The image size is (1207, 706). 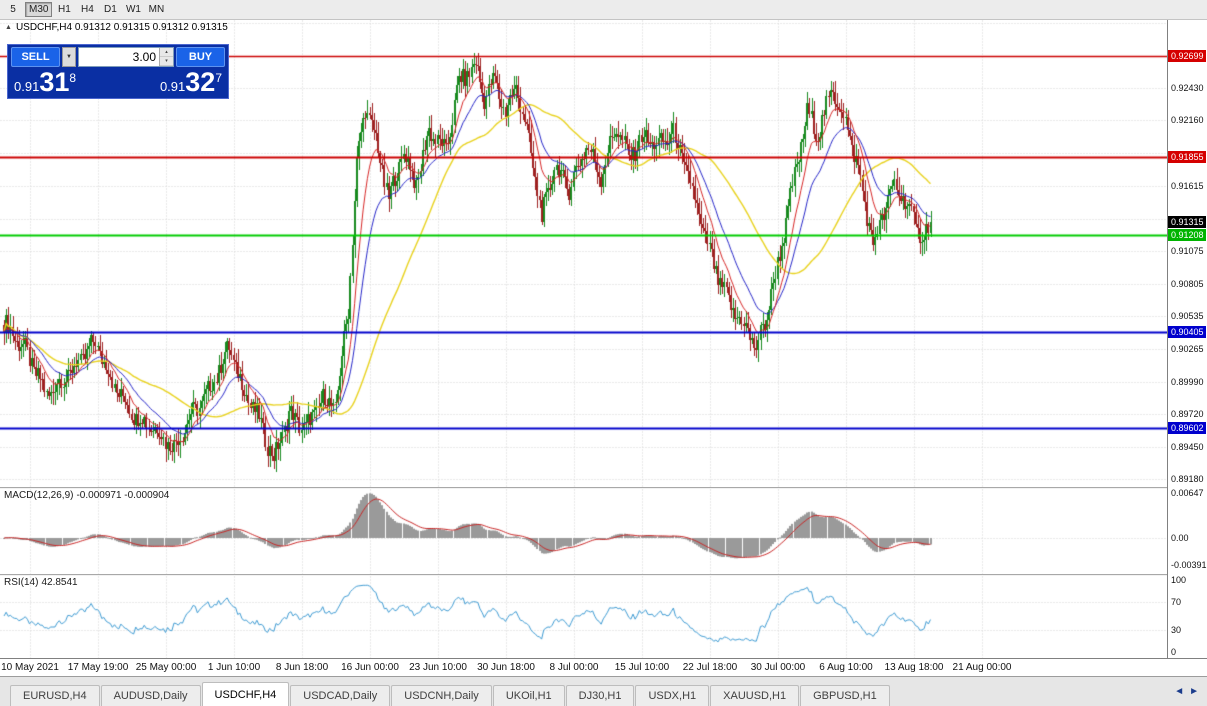 I want to click on chart-tab-eurusd-h4: EURUSD,H4, so click(x=55, y=695).